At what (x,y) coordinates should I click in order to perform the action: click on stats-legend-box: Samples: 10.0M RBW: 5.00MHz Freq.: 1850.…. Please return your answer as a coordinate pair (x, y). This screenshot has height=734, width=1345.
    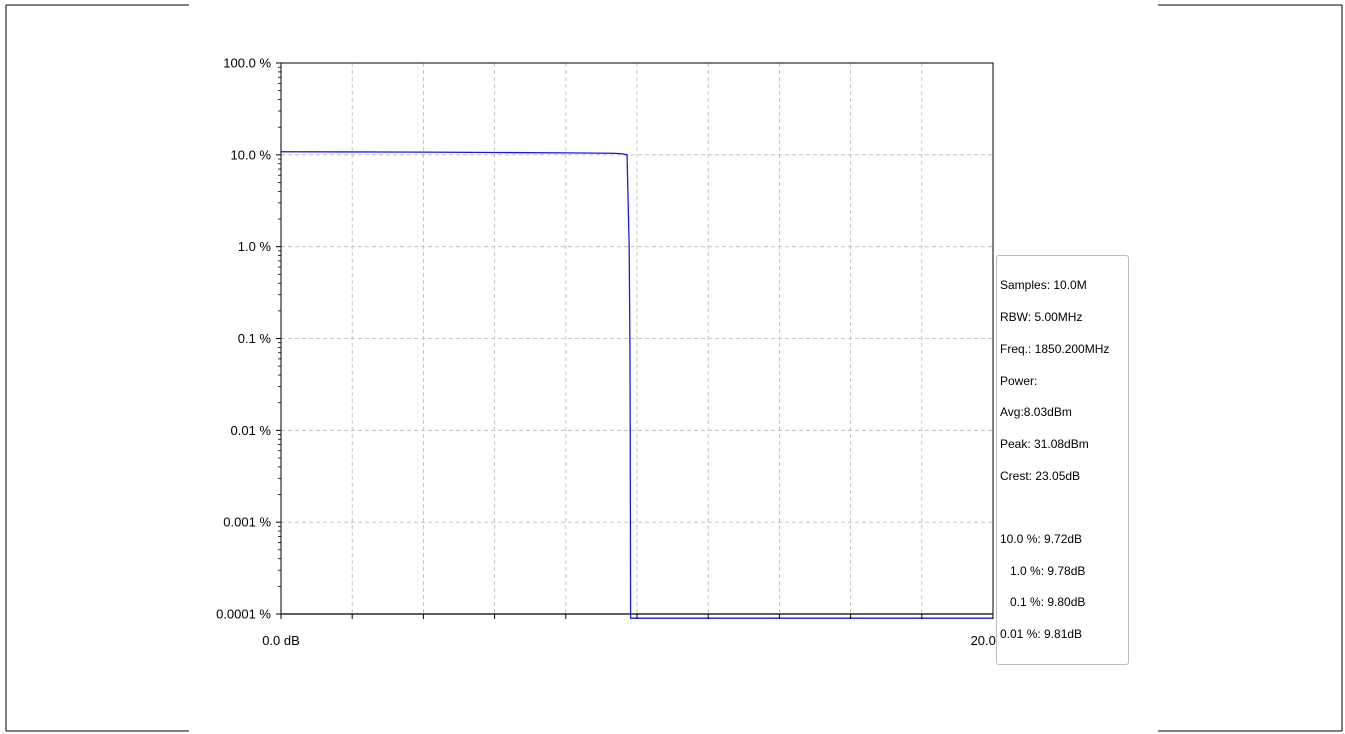
    Looking at the image, I should click on (1062, 460).